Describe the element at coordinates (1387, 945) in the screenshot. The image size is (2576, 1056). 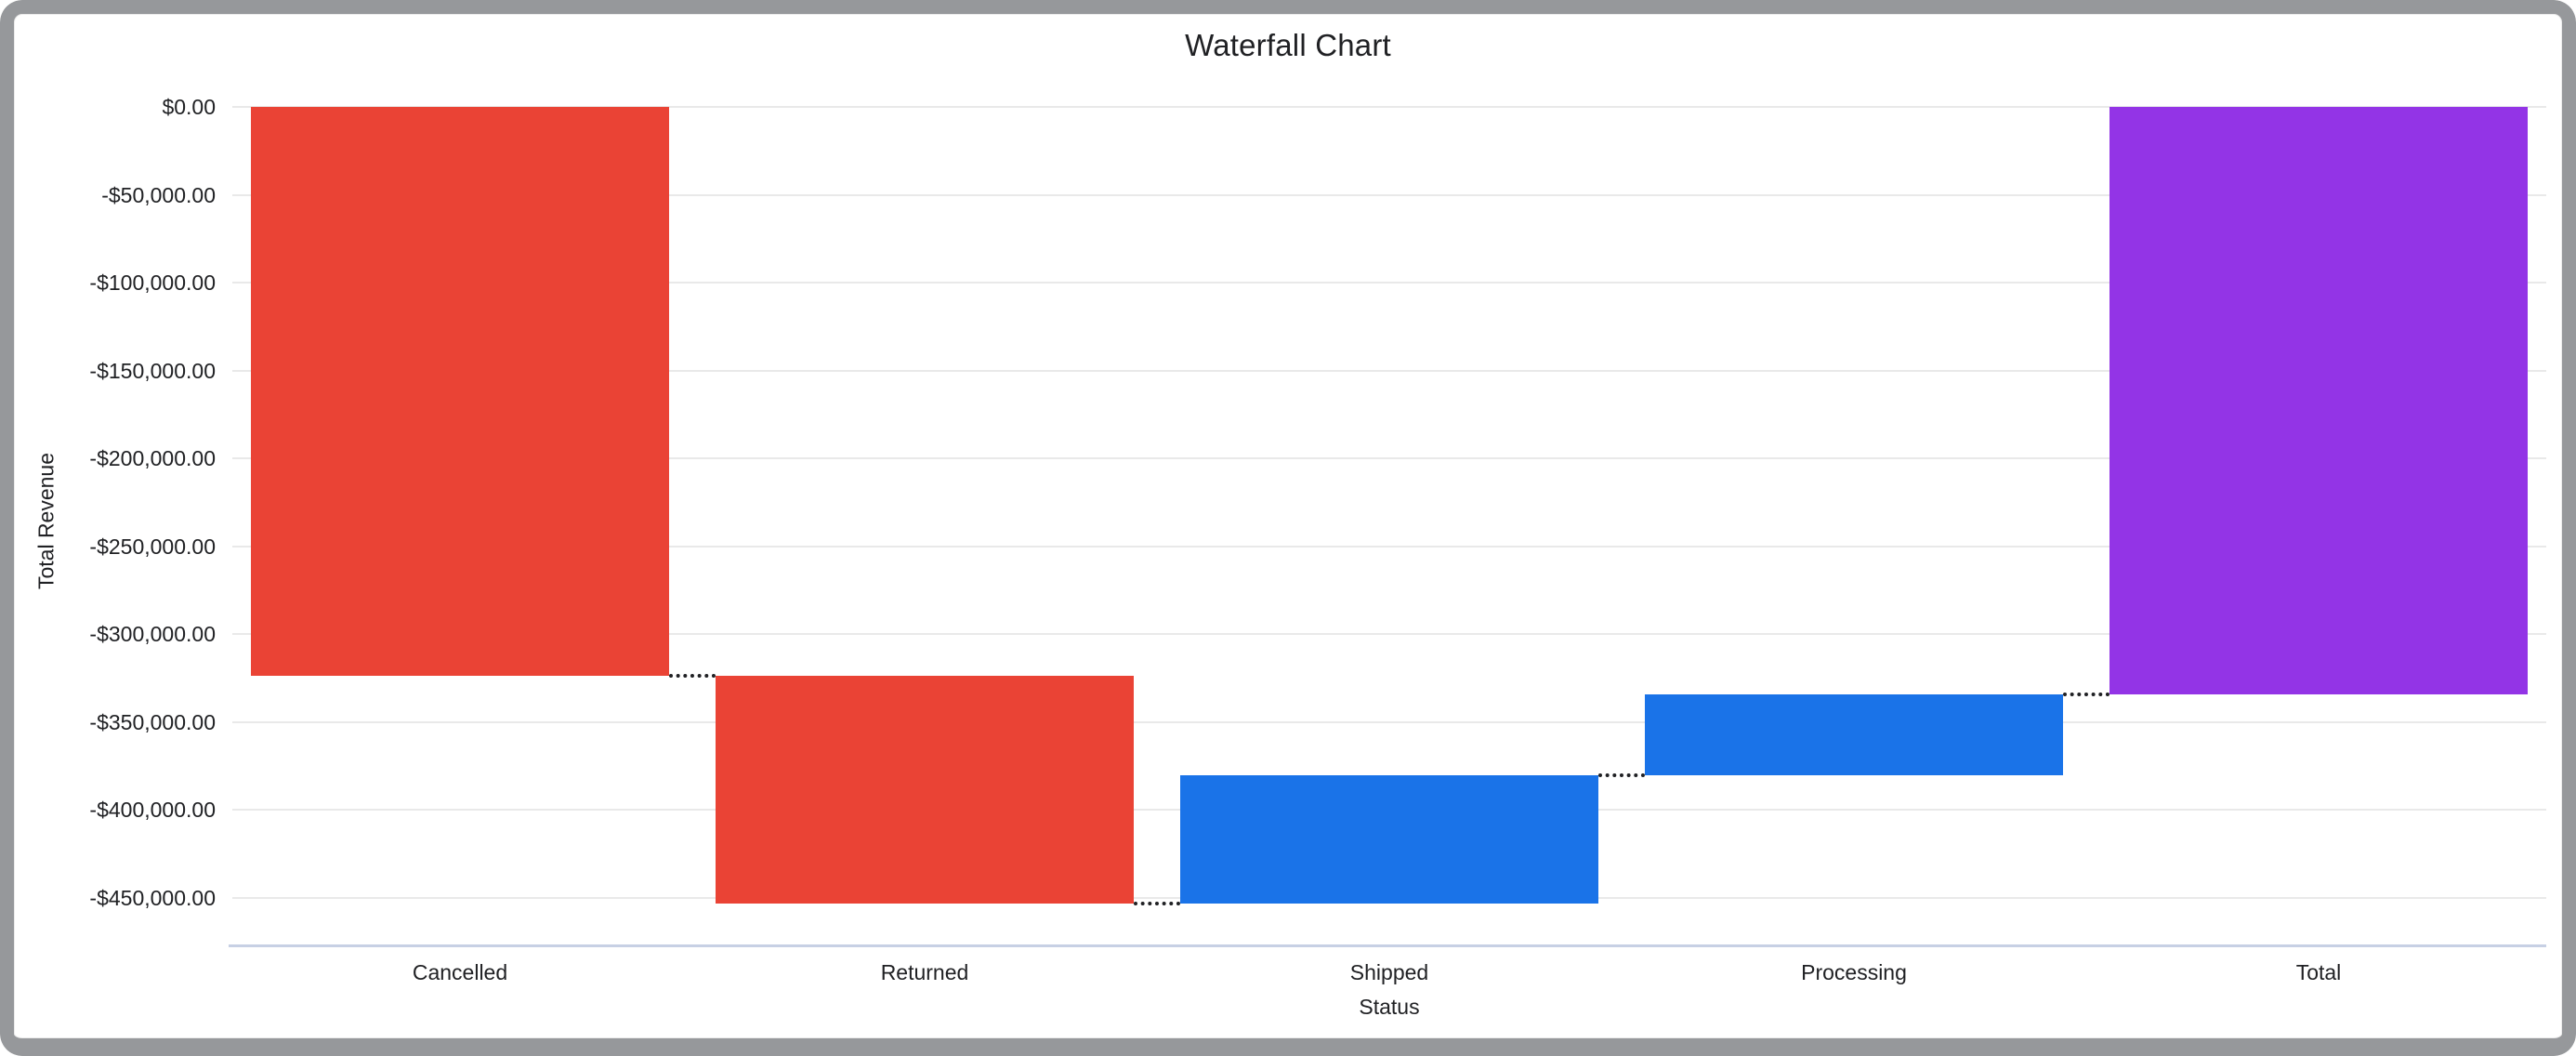
I see `x-axis-line` at that location.